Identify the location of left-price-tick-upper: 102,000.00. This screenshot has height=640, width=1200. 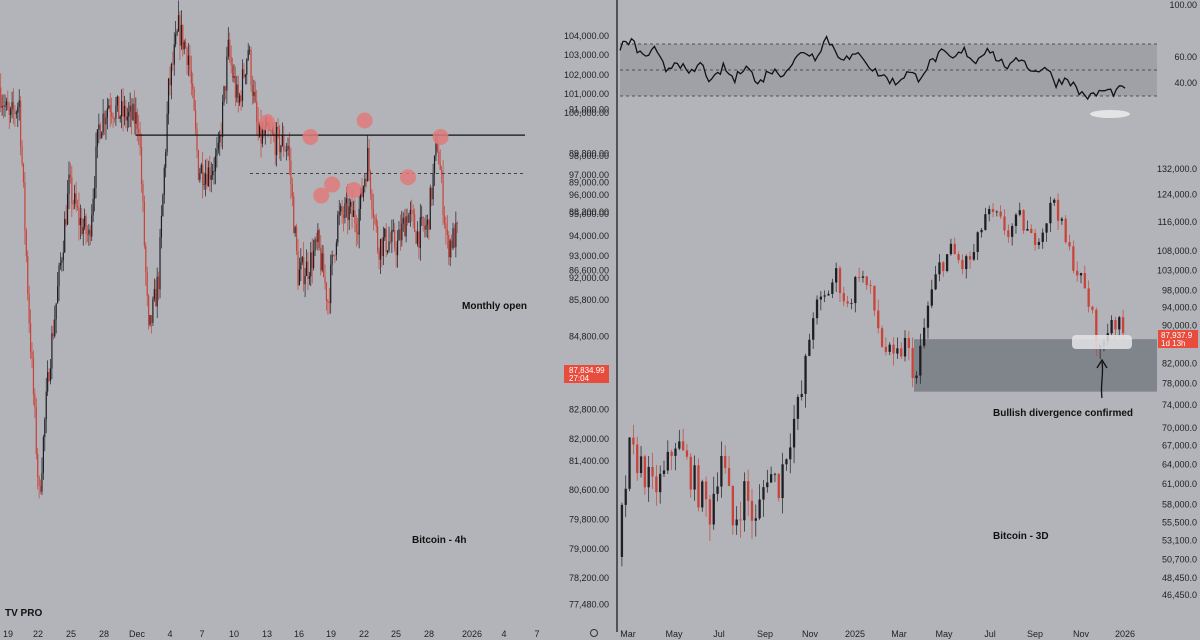
(586, 75).